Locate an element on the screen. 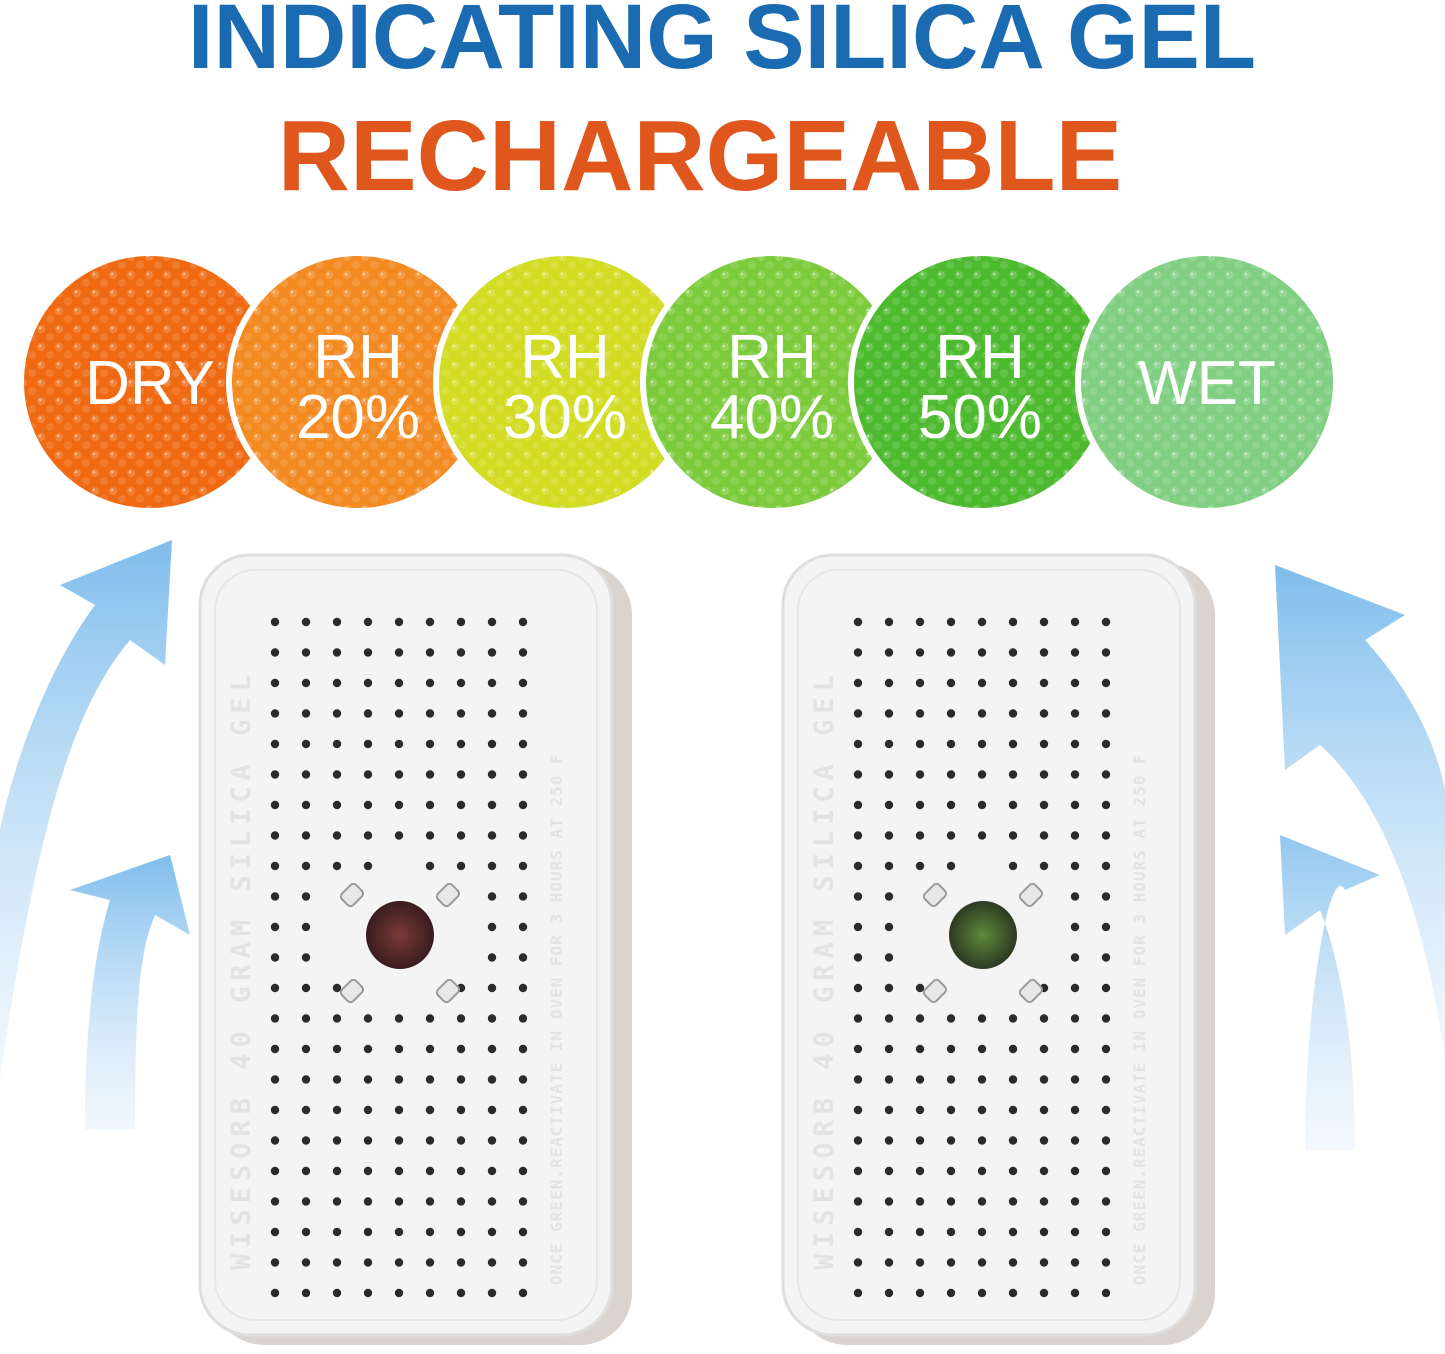 This screenshot has height=1354, width=1445. circle-label: 40% is located at coordinates (772, 417).